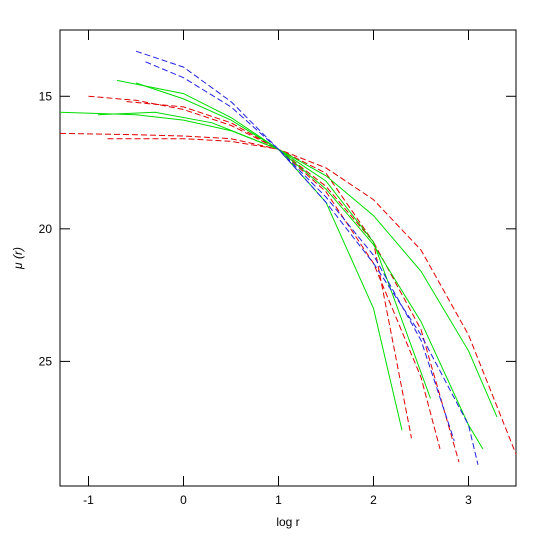  Describe the element at coordinates (183, 500) in the screenshot. I see `x-tick-label: 0` at that location.